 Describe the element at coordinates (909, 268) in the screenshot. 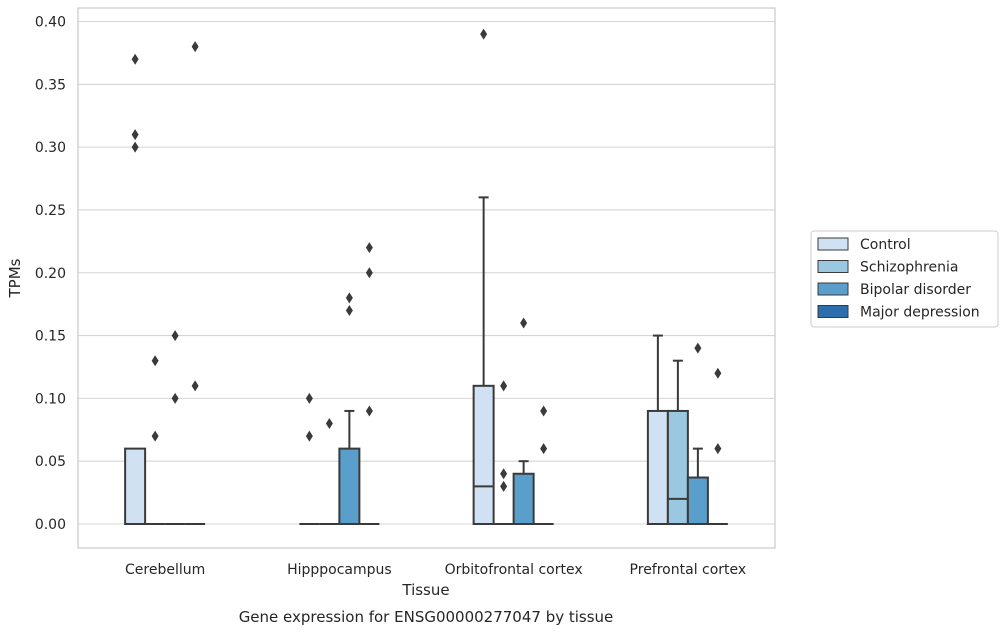

I see `legend-label: Schizophrenia` at that location.